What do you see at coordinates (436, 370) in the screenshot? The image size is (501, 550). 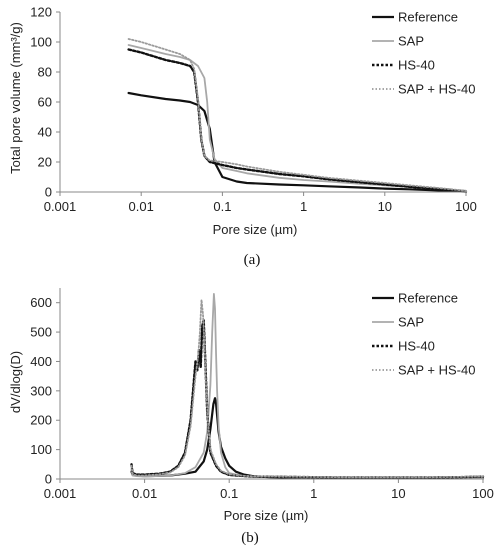 I see `panel-b-legend-label-sap-hs-40: SAP + HS-40` at bounding box center [436, 370].